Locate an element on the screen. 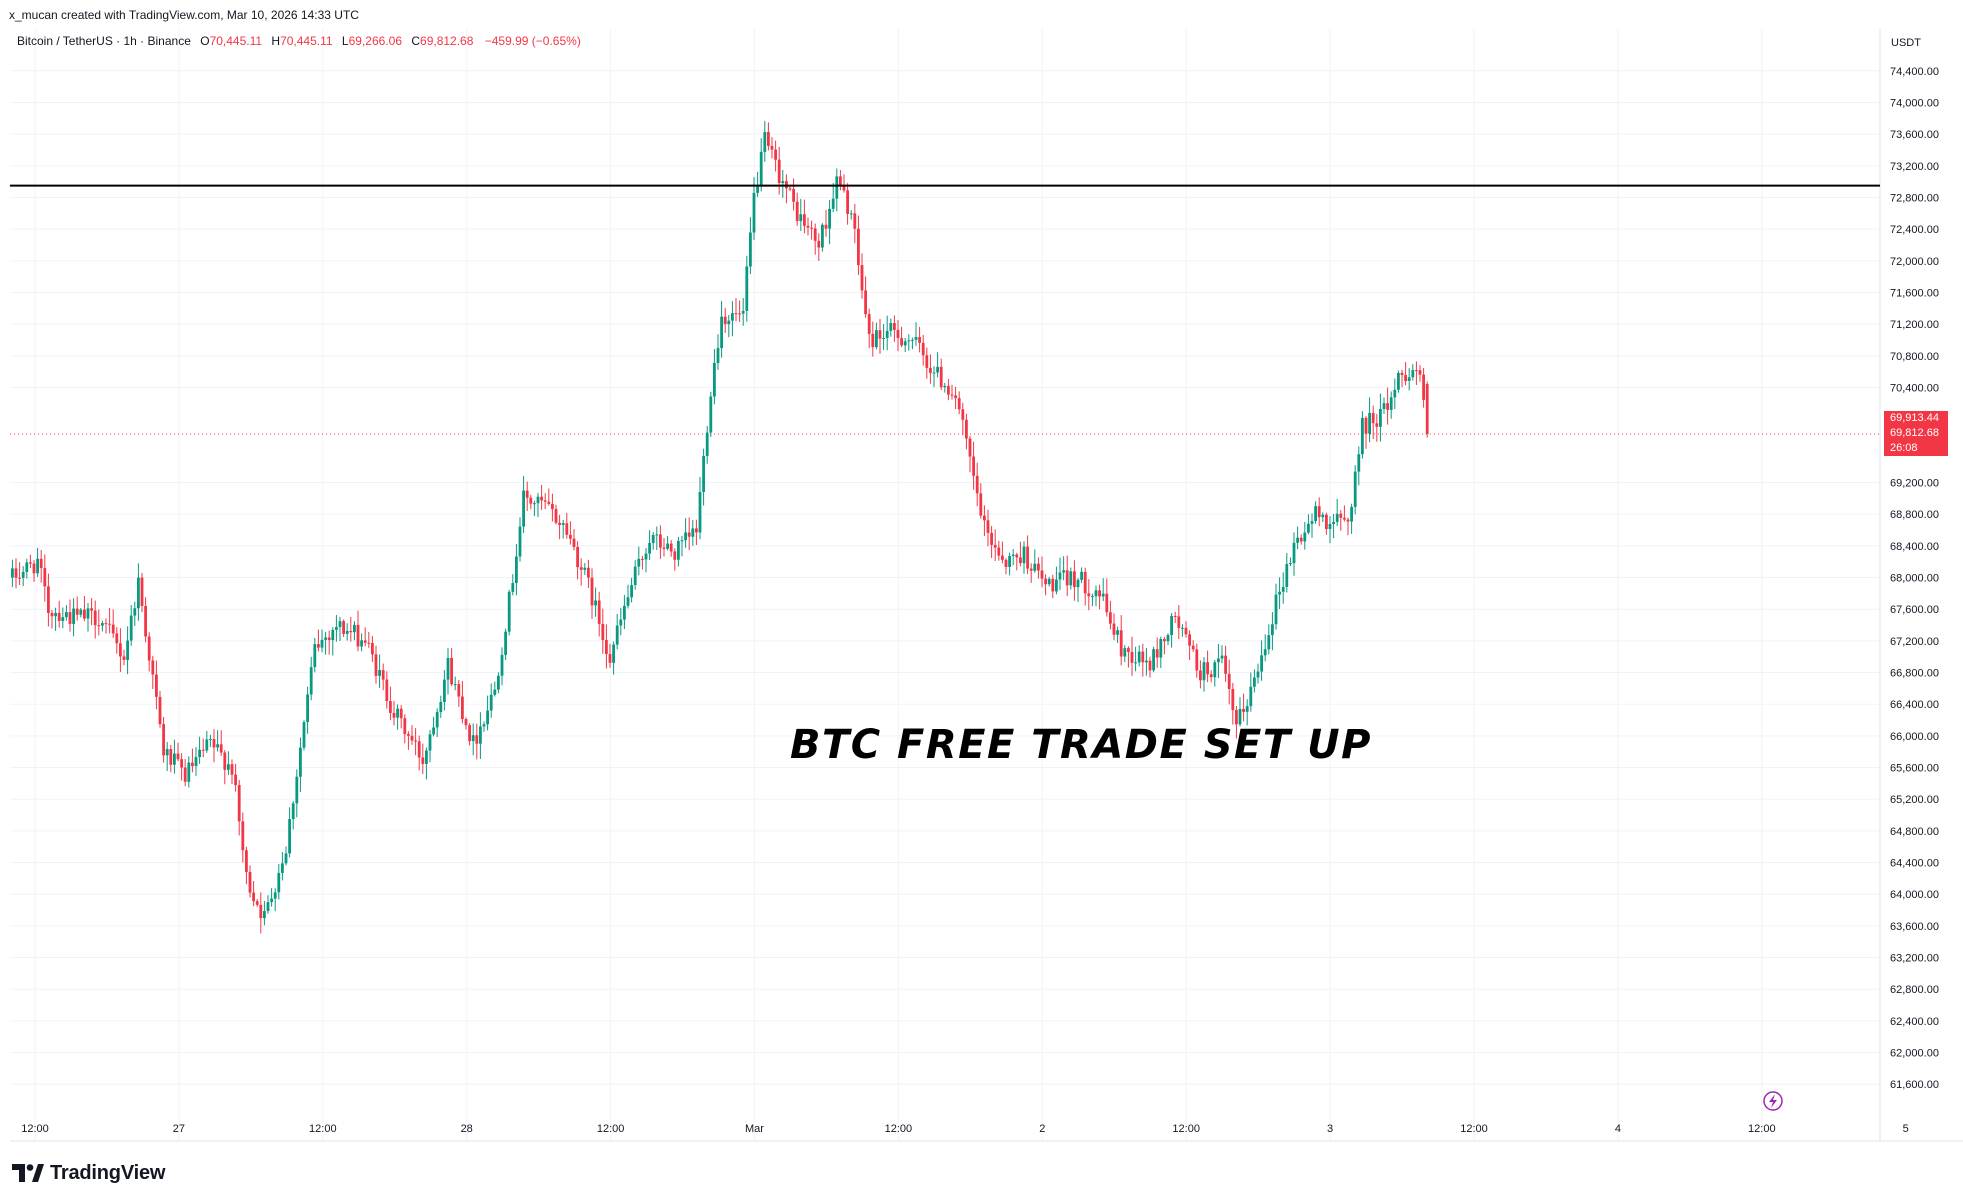 The image size is (1963, 1203). lightning-icon is located at coordinates (1773, 1101).